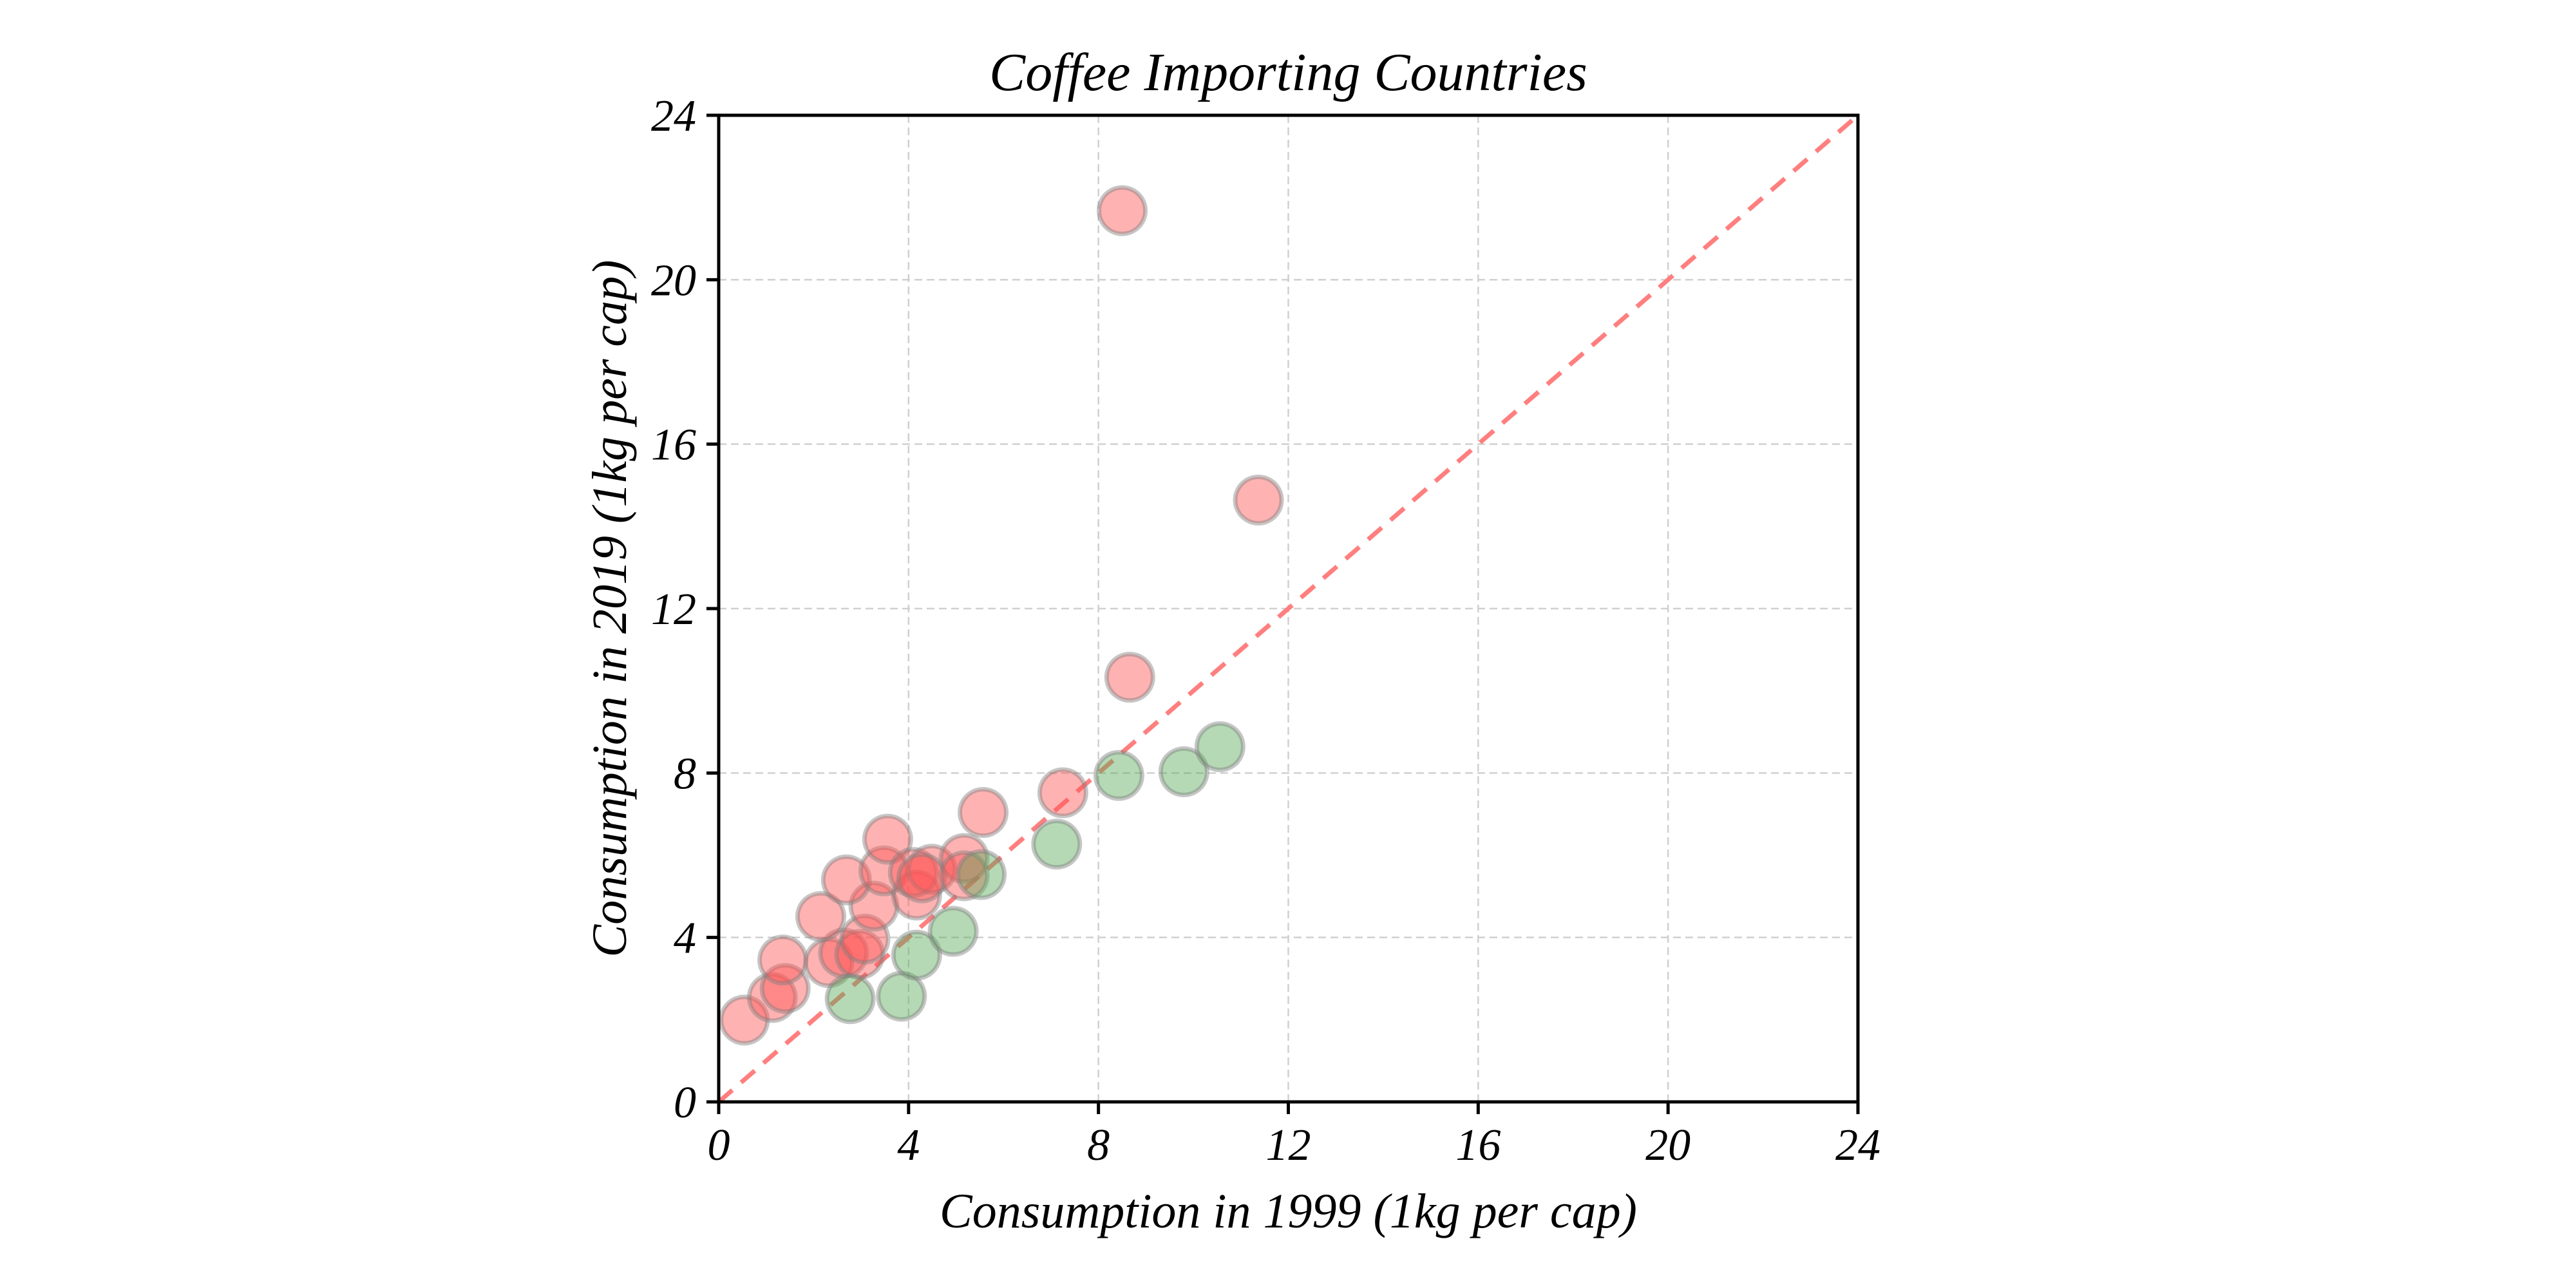 Image resolution: width=2576 pixels, height=1288 pixels. I want to click on y-tick-label: 12, so click(674, 609).